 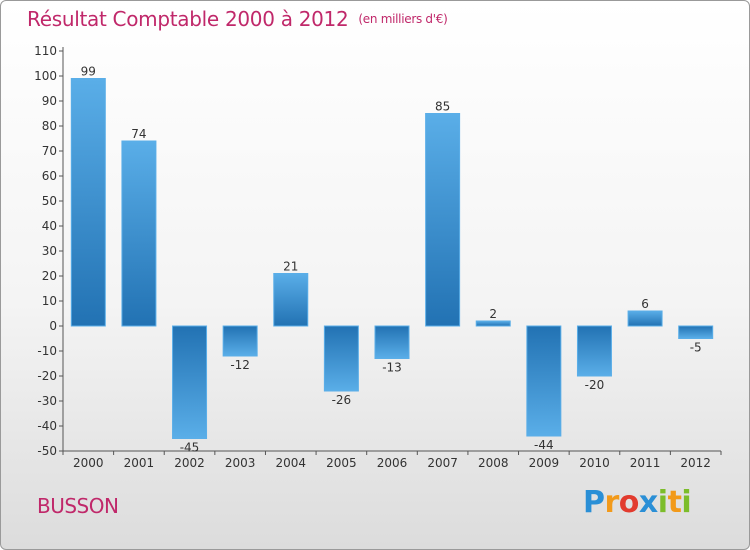 I want to click on x-tick-label-2007: 2007, so click(x=442, y=463).